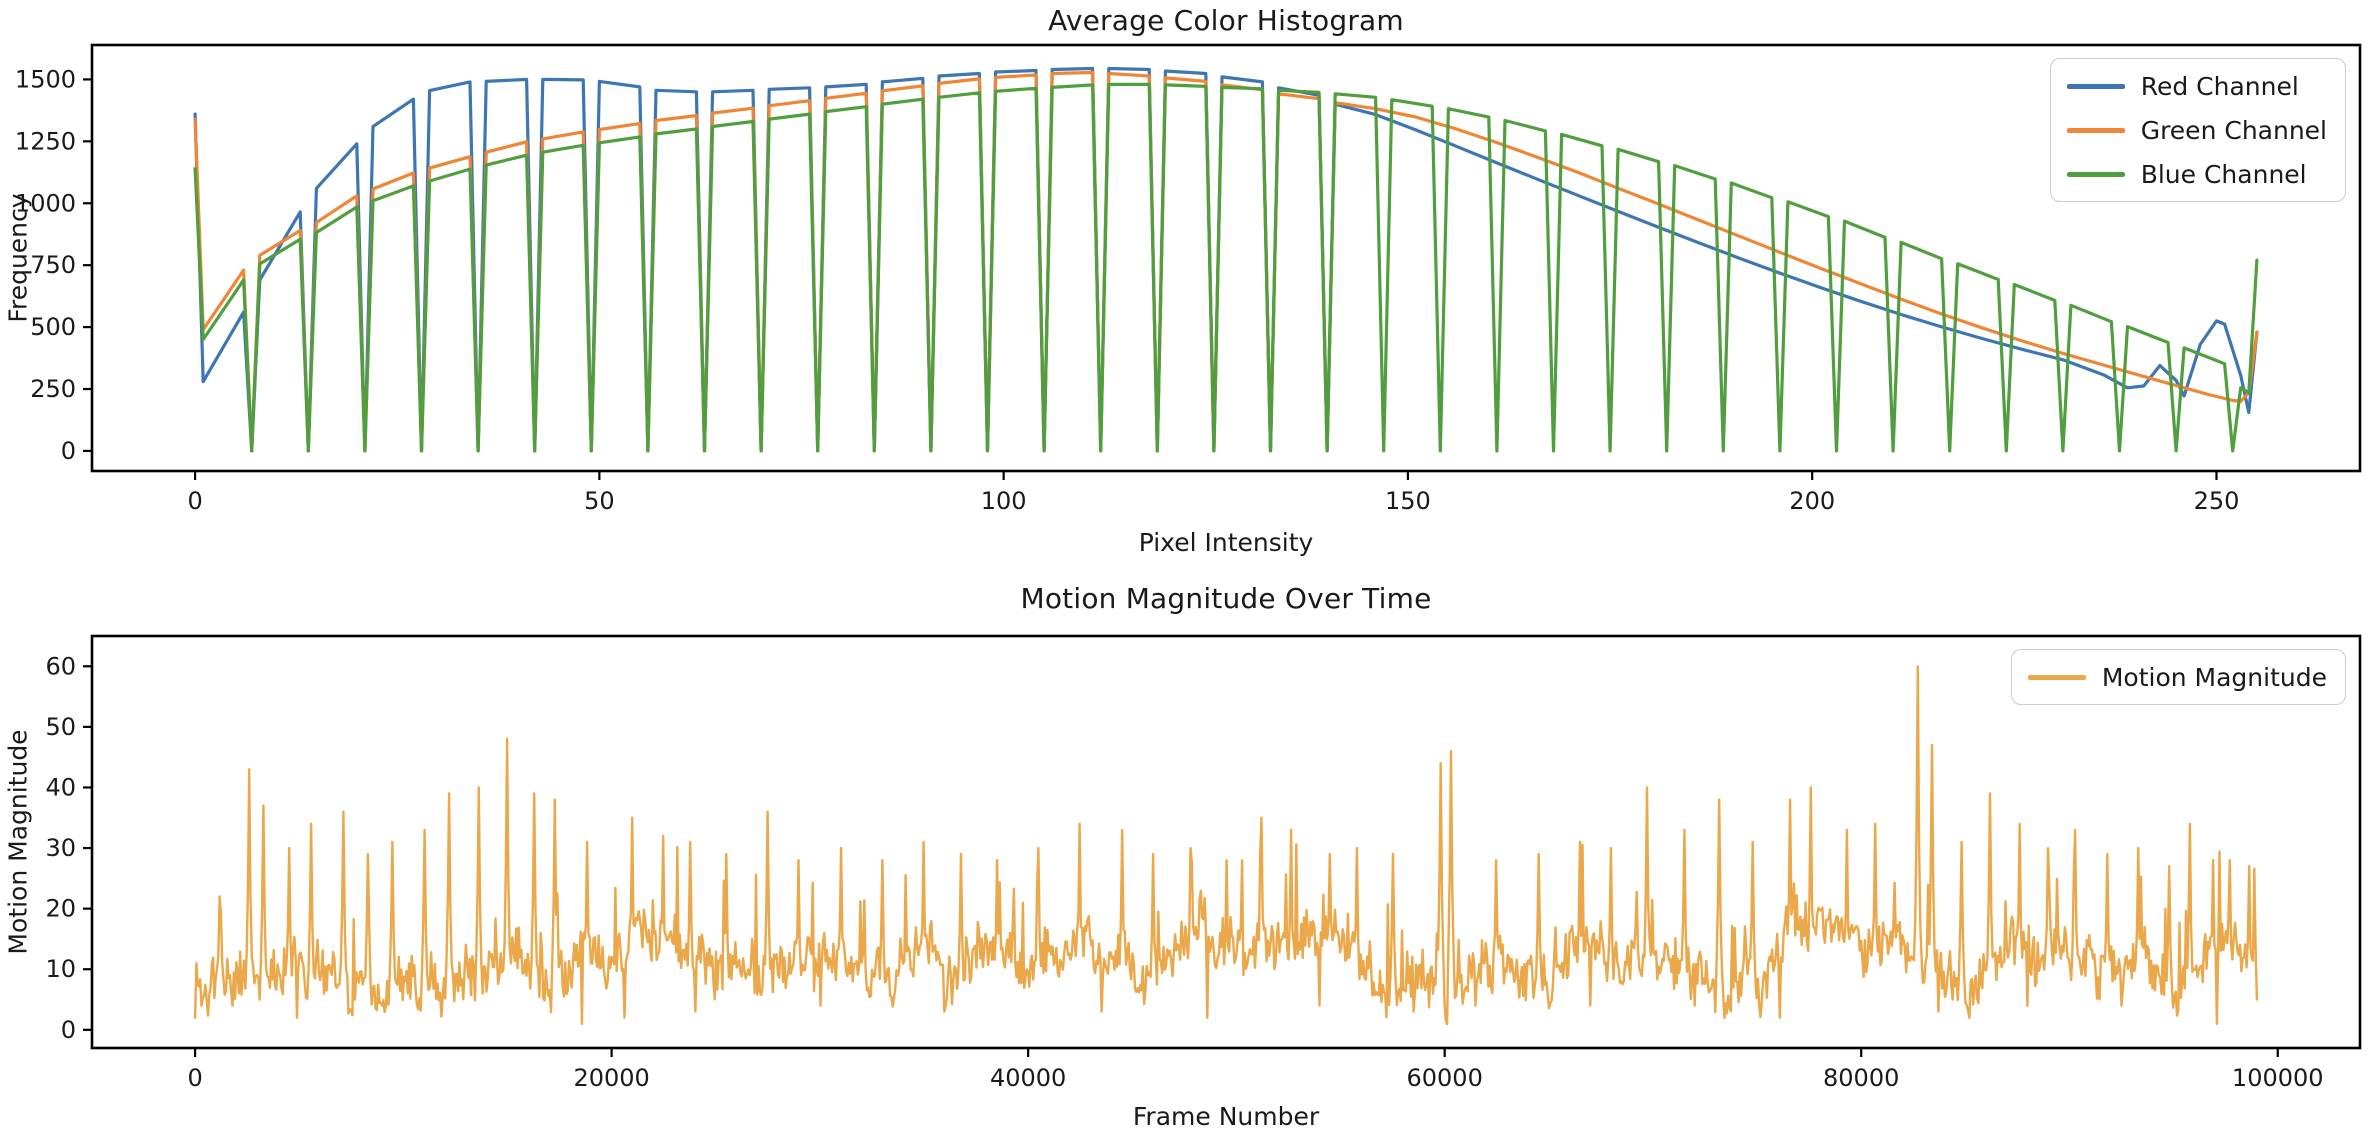  What do you see at coordinates (1226, 598) in the screenshot?
I see `motion-title: Motion Magnitude Over Time` at bounding box center [1226, 598].